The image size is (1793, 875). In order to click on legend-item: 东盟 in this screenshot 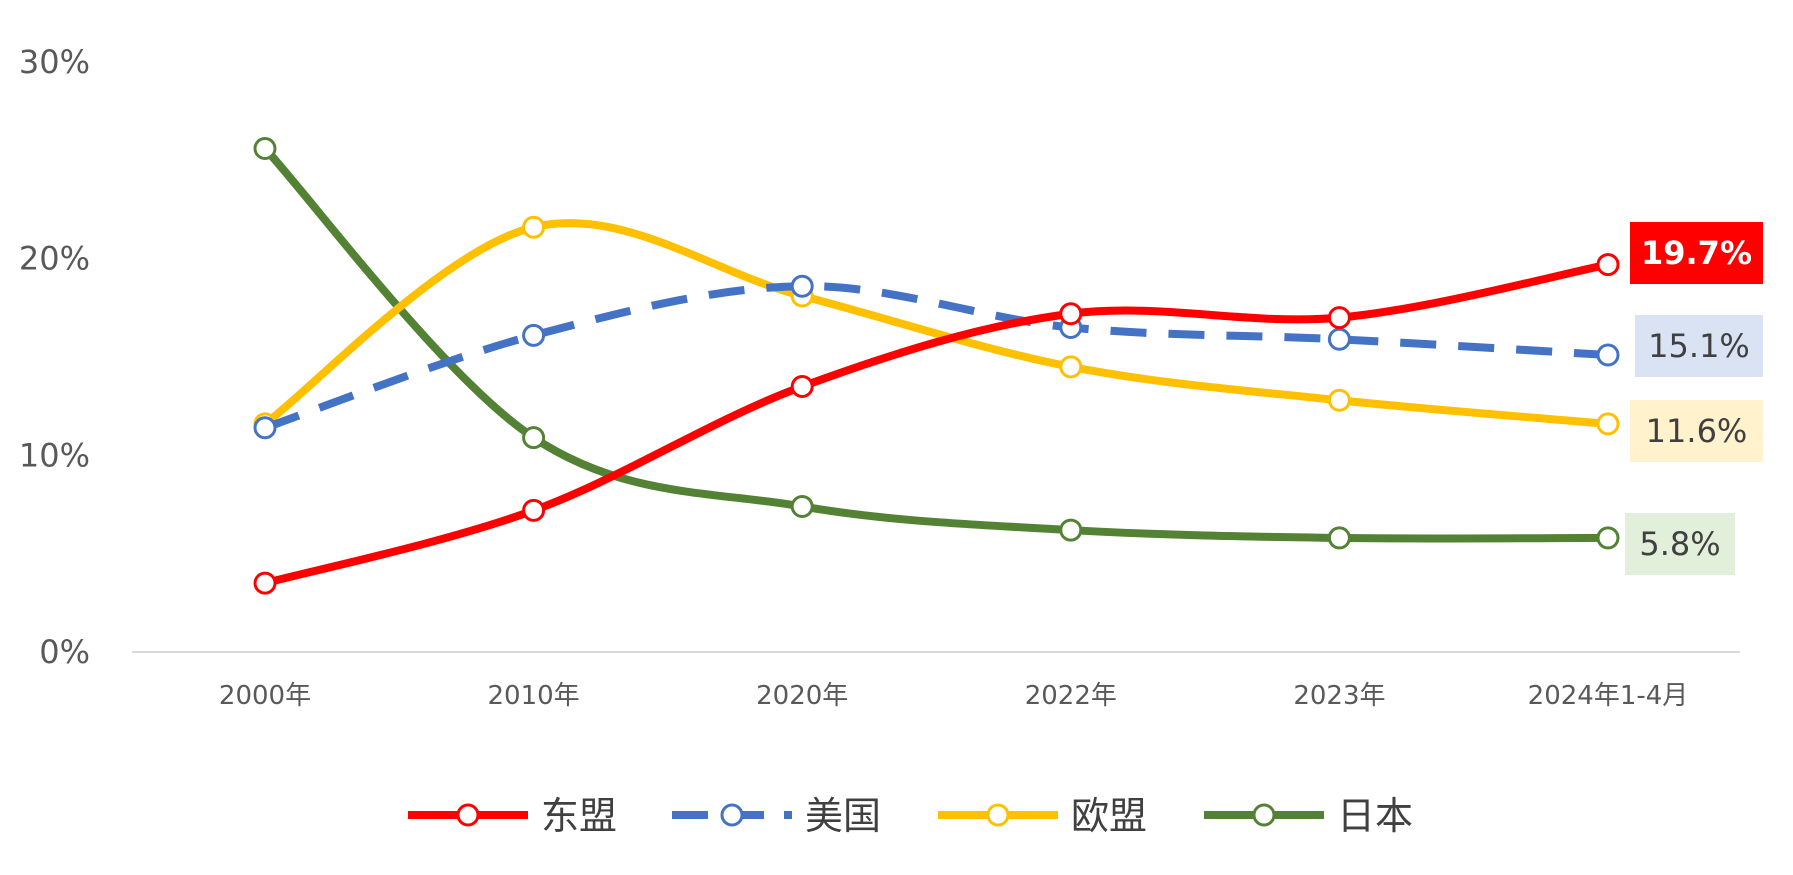, I will do `click(512, 816)`.